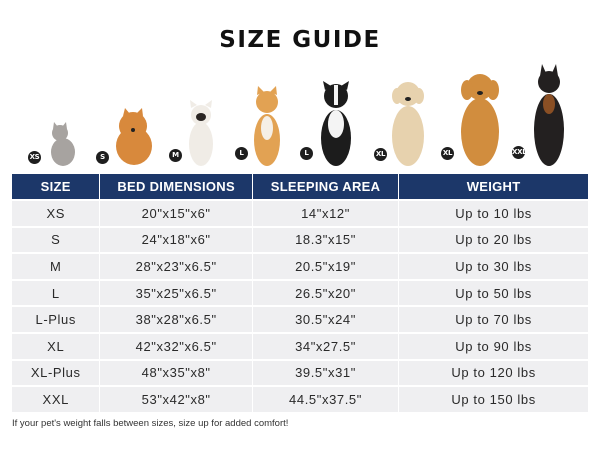  I want to click on column-header-bed-dimensions: BED DIMENSIONS, so click(176, 187).